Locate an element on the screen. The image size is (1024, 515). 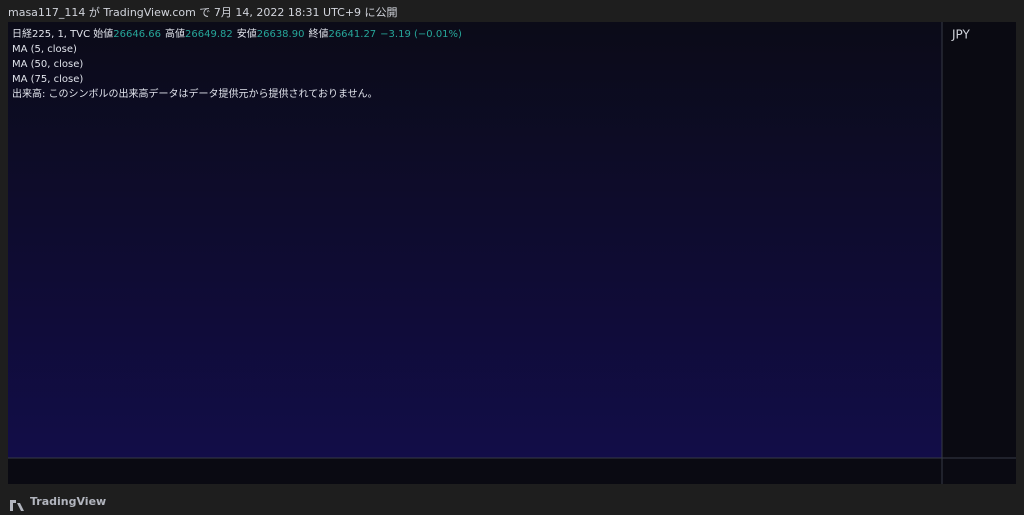
note: 出来高: このシンボルの出来高データはデータ提供元から提供されておりません。 is located at coordinates (195, 94).